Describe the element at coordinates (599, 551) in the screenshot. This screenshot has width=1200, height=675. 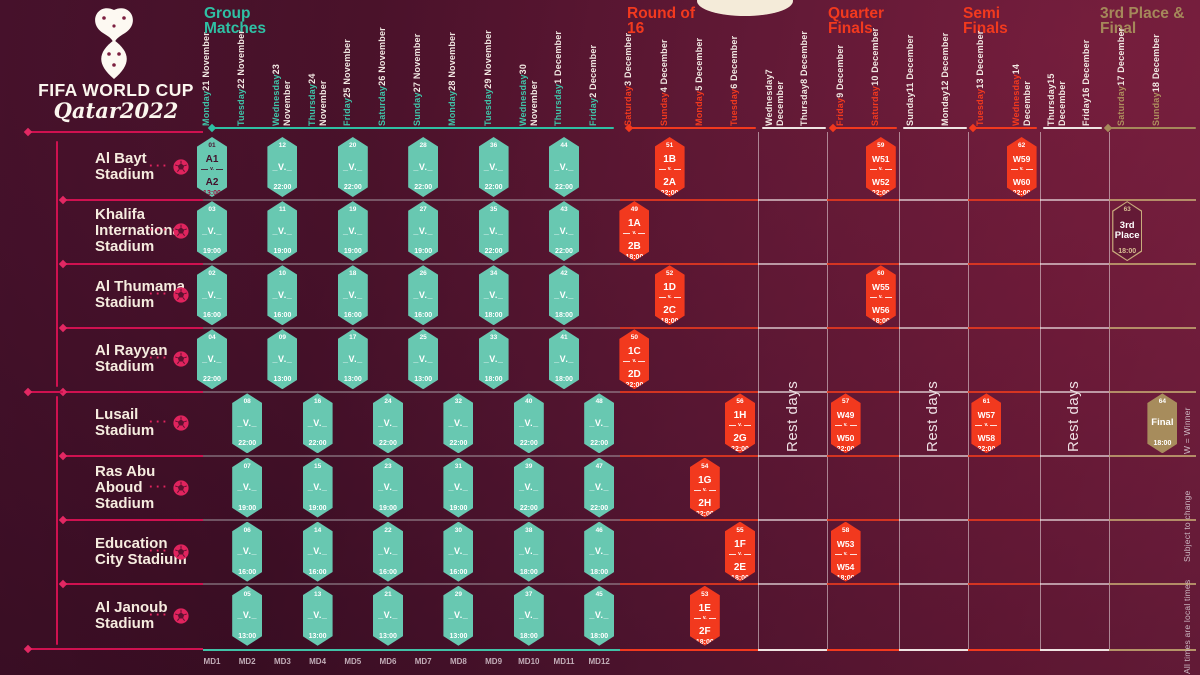
I see `match-46: 46 _V._ 18:00` at that location.